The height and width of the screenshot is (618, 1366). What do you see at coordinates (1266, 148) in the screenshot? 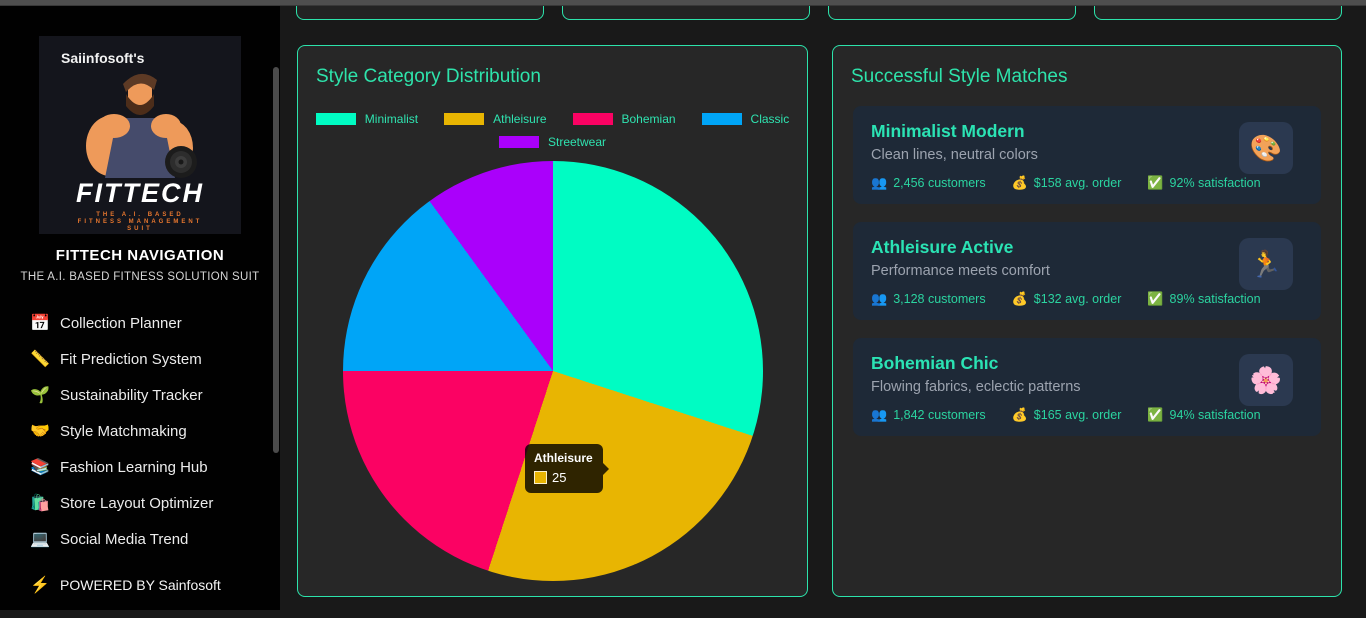
I see `palette-icon: 🎨` at bounding box center [1266, 148].